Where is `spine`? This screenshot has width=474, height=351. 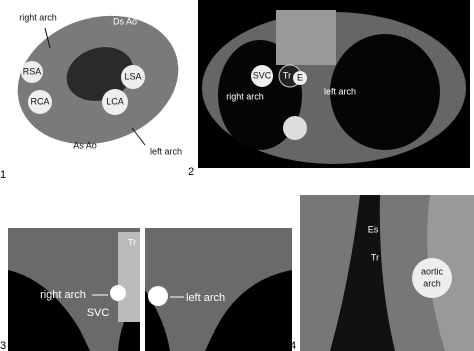 spine is located at coordinates (295, 128).